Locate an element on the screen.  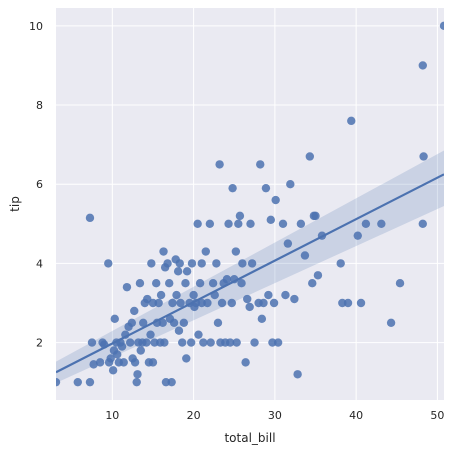
y-tick-label: 2 is located at coordinates (39, 343).